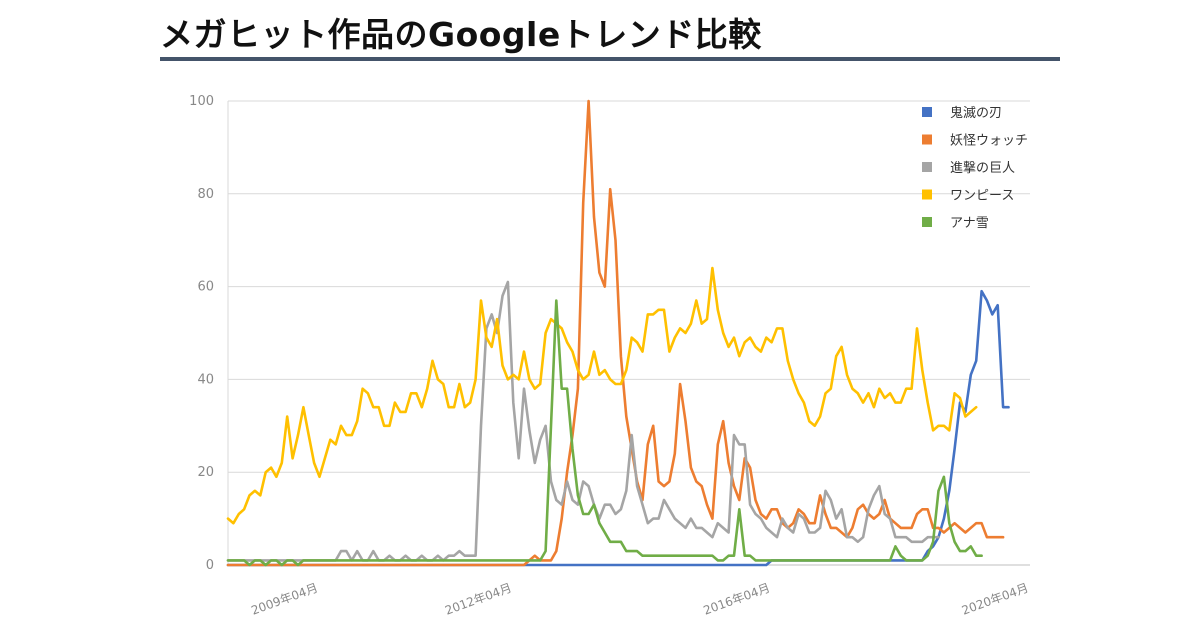 The height and width of the screenshot is (630, 1200). I want to click on x-tick-label: 2016年04月, so click(737, 599).